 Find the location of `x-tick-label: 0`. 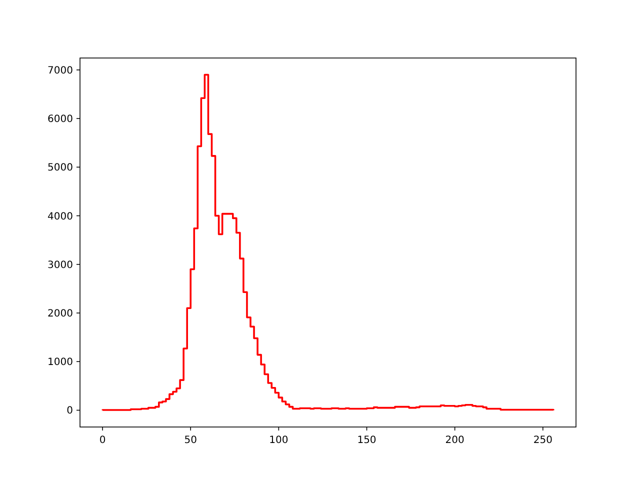

x-tick-label: 0 is located at coordinates (102, 440).